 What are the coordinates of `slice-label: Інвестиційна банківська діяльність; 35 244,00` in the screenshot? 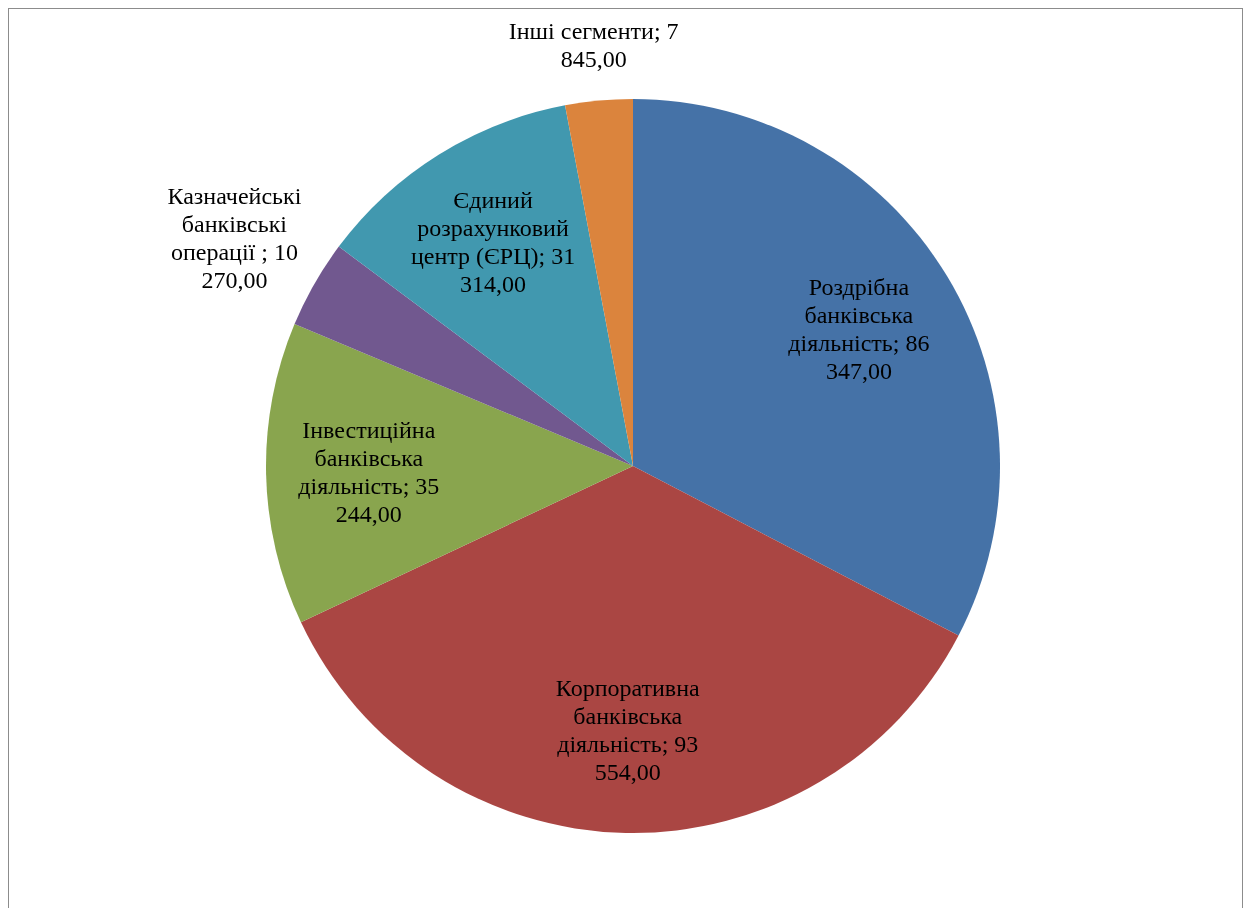 It's located at (369, 471).